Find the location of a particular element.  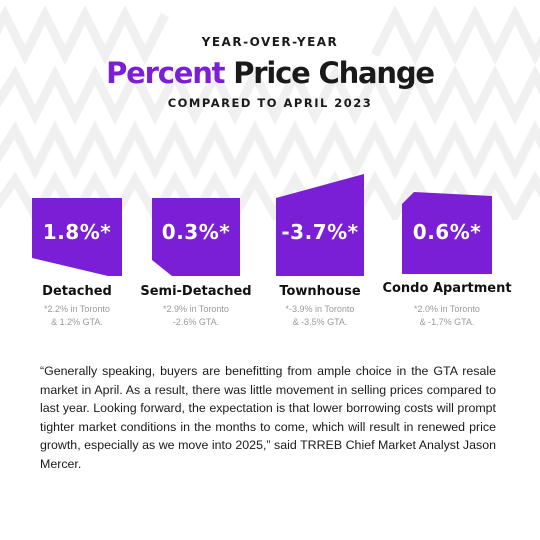

card-note: *-3.9% in Toronto & -3.5% GTA. is located at coordinates (320, 316).